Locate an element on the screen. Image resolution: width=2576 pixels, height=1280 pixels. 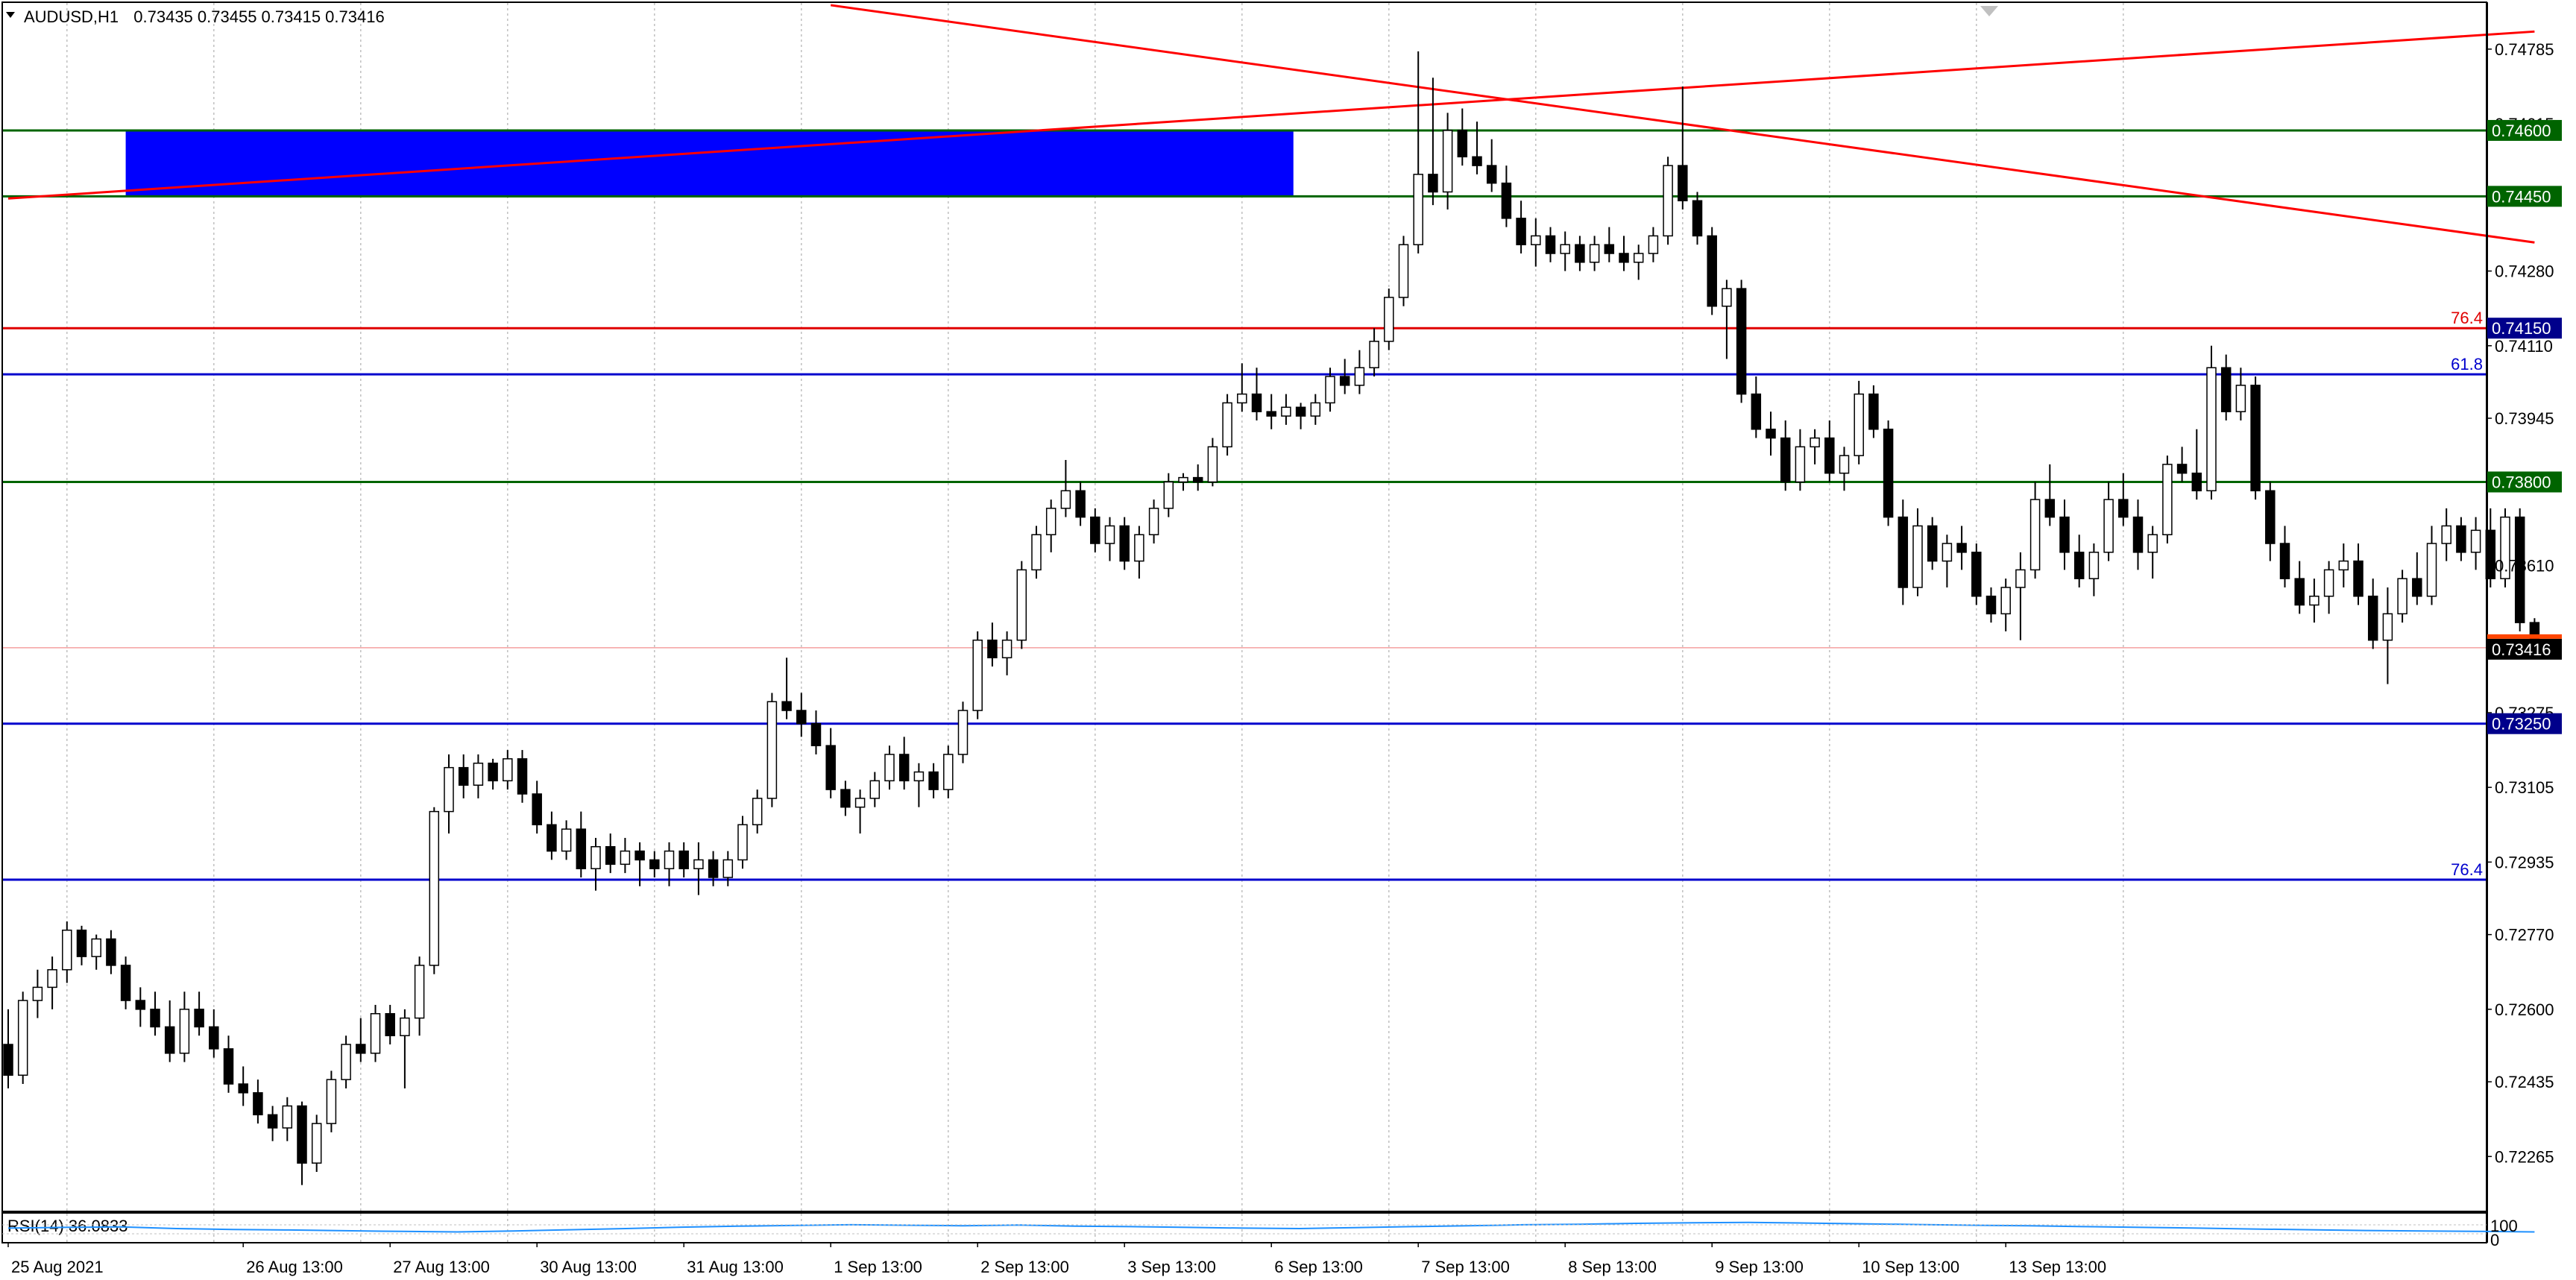
x-tick-label: 13 Sep 13:00 is located at coordinates (2057, 1267).